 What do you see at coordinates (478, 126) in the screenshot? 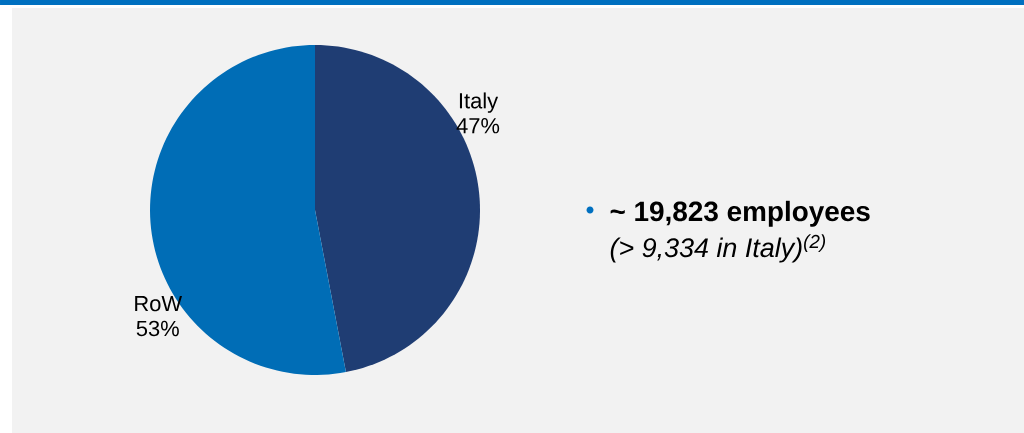
I see `data-label: 47%` at bounding box center [478, 126].